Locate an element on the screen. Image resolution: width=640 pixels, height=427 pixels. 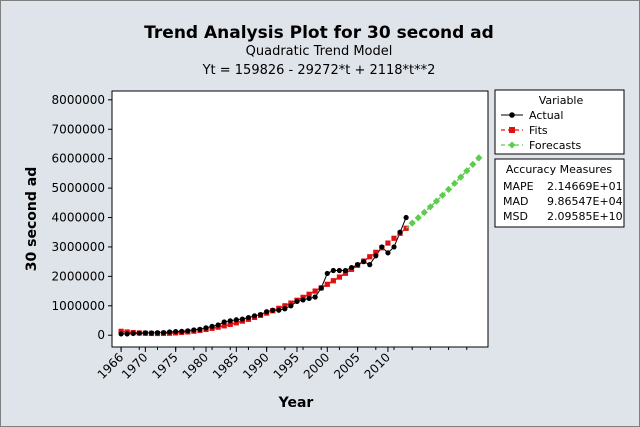
legend-label-fits: Fits is located at coordinates (538, 130).